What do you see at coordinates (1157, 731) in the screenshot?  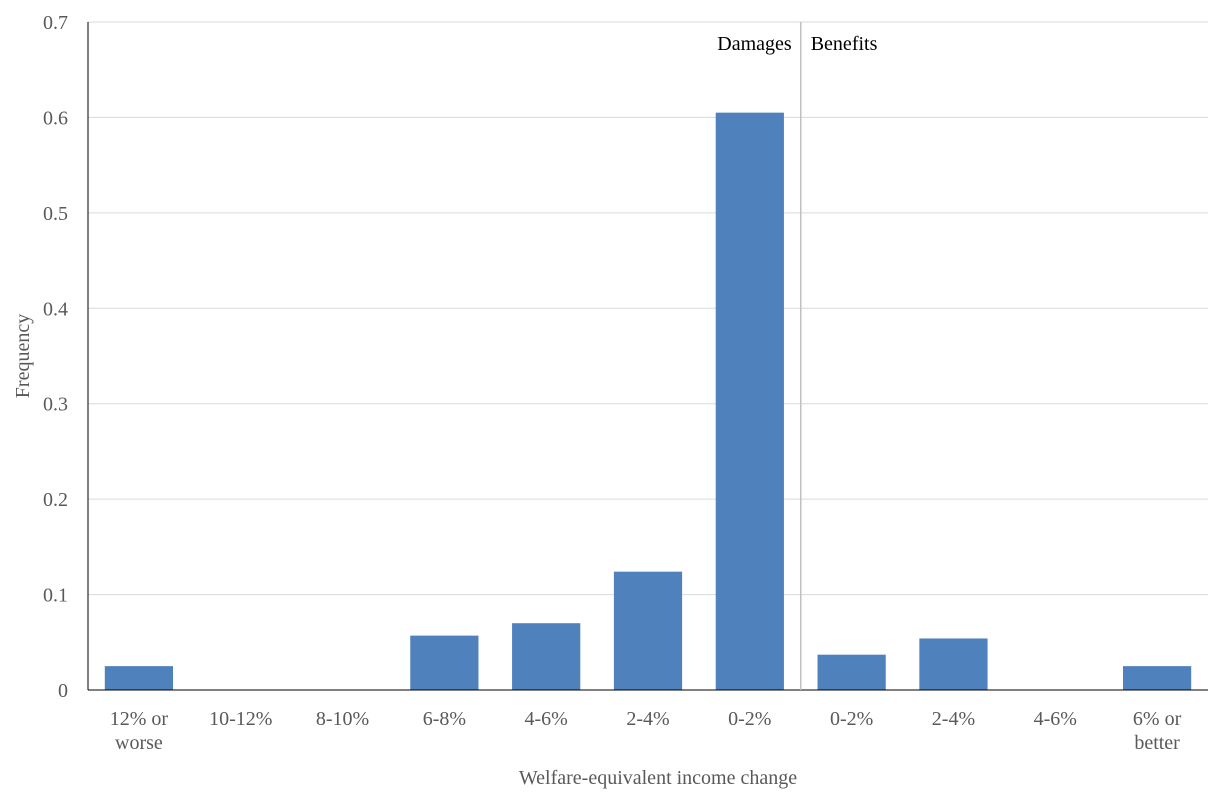 I see `x-tick-label: 6% or better` at bounding box center [1157, 731].